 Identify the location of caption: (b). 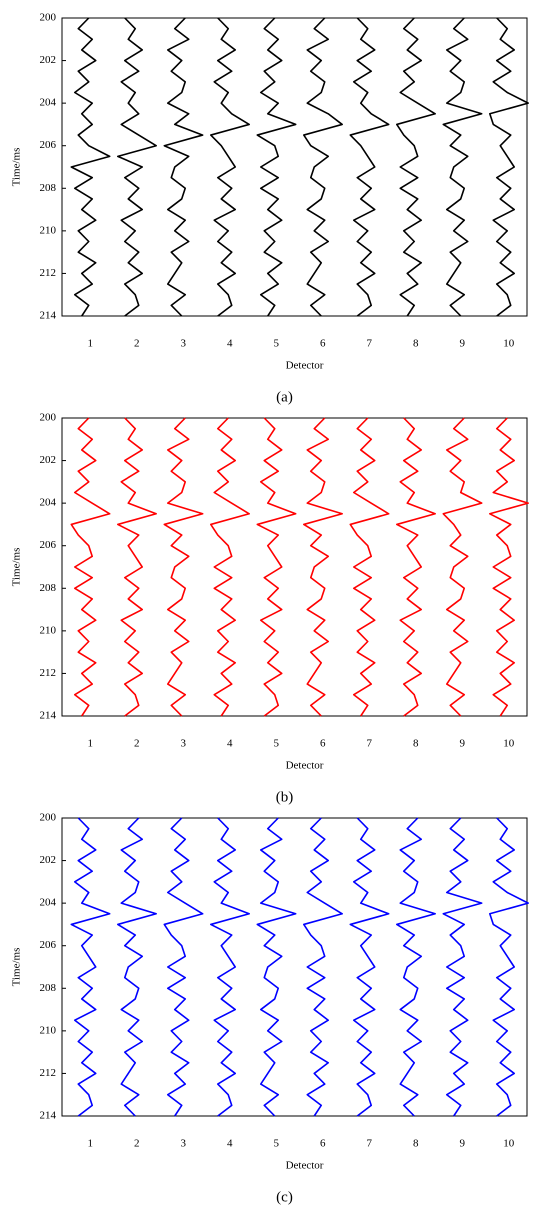
(285, 797).